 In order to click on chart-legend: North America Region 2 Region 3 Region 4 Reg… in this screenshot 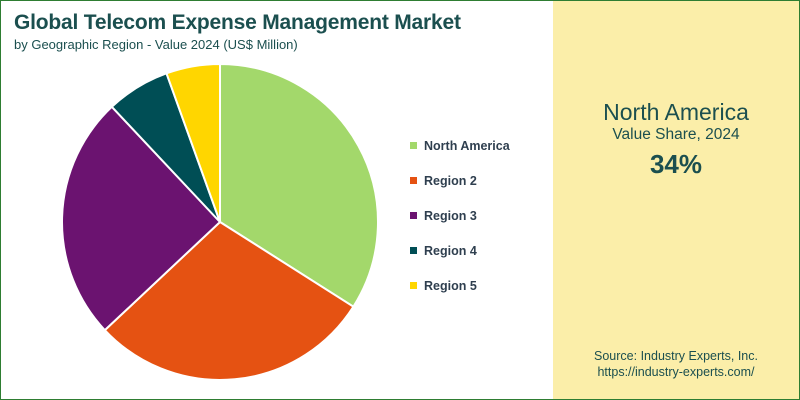, I will do `click(460, 215)`.